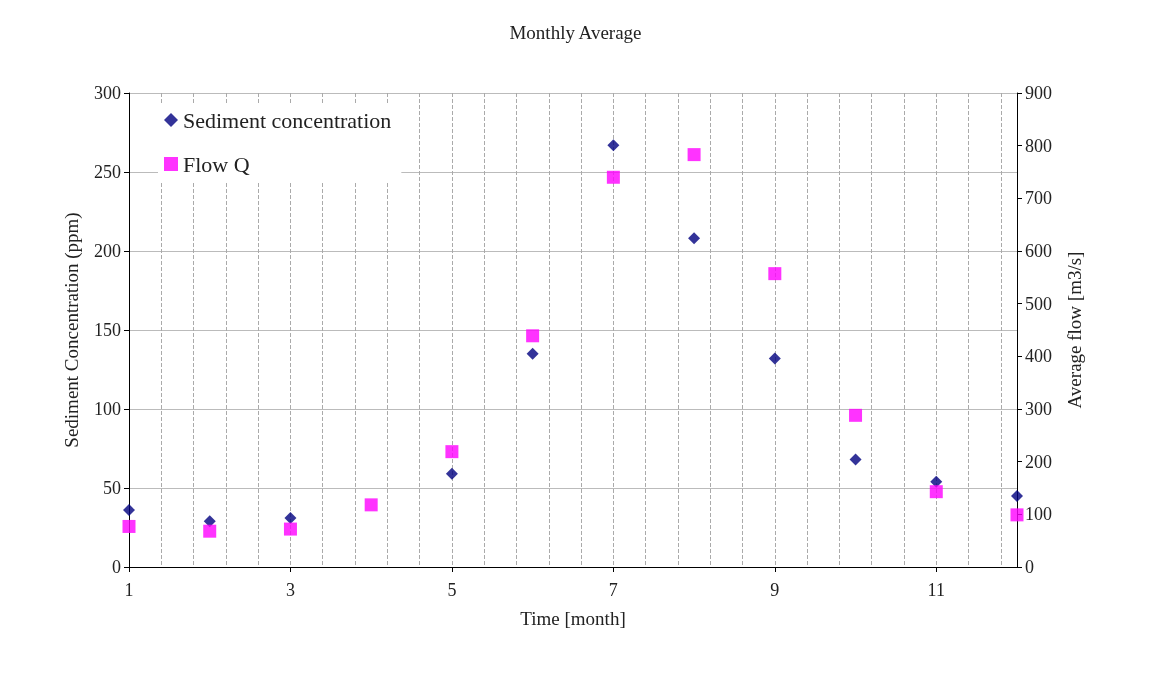 The height and width of the screenshot is (679, 1151). Describe the element at coordinates (575, 32) in the screenshot. I see `chart-title: Monthly Average` at that location.